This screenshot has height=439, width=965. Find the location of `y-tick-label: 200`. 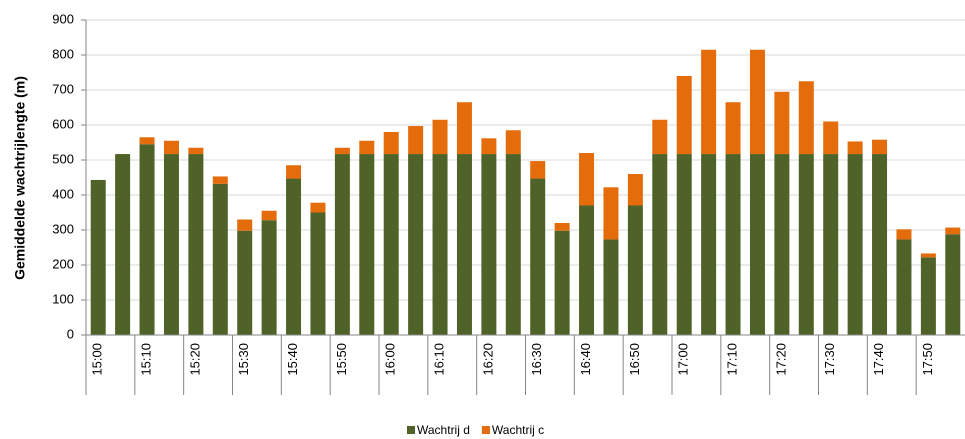

y-tick-label: 200 is located at coordinates (63, 263).